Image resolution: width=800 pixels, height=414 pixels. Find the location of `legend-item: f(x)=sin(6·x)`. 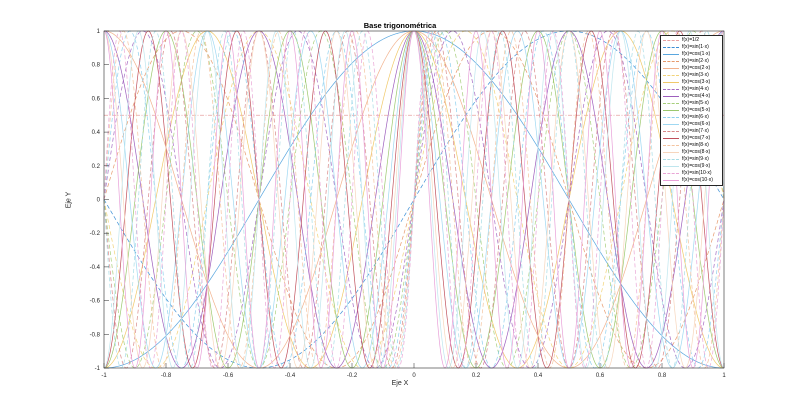

legend-item: f(x)=sin(6·x) is located at coordinates (691, 117).